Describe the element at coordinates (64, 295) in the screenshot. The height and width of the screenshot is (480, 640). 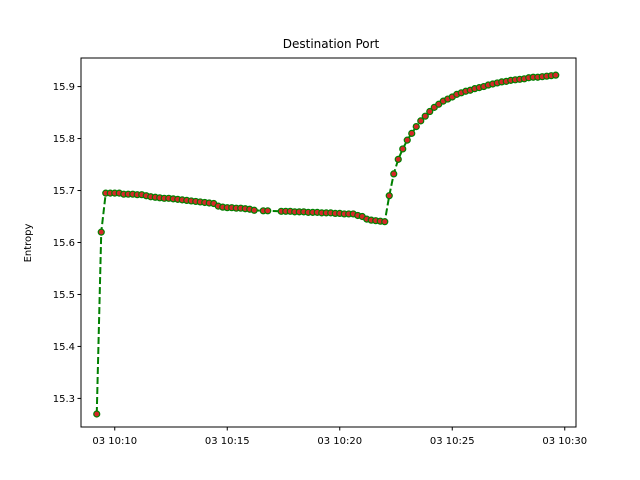
I see `y-tick-label: 15.5` at that location.